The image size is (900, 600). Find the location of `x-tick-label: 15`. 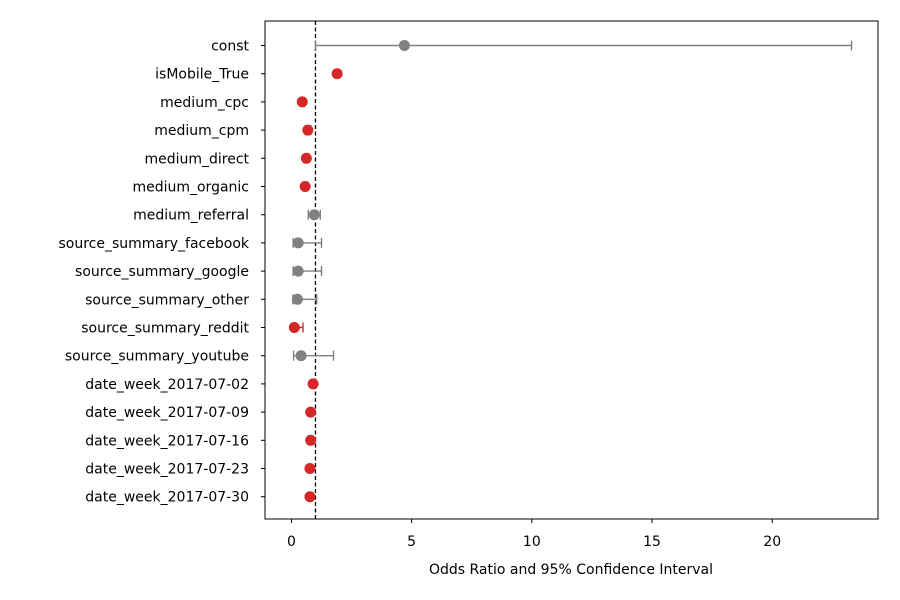

x-tick-label: 15 is located at coordinates (652, 542).